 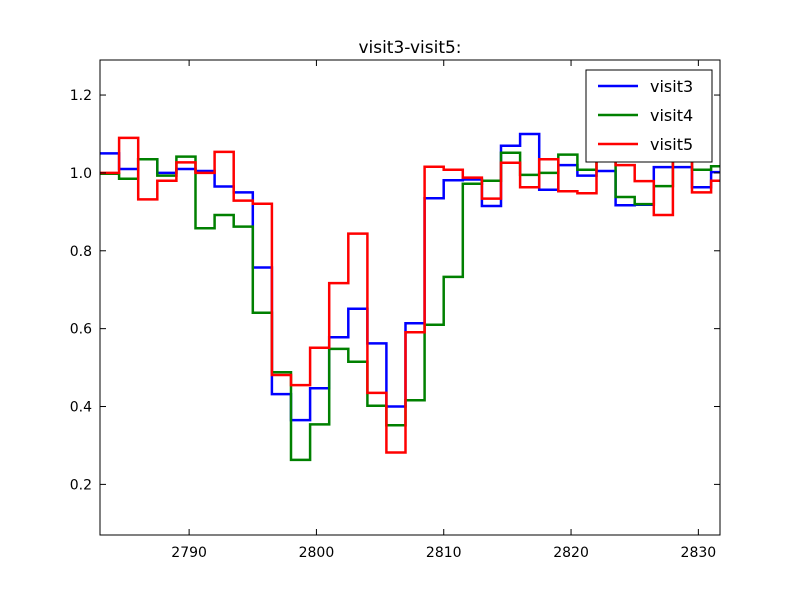 I want to click on x-tick-label: 2820, so click(x=571, y=553).